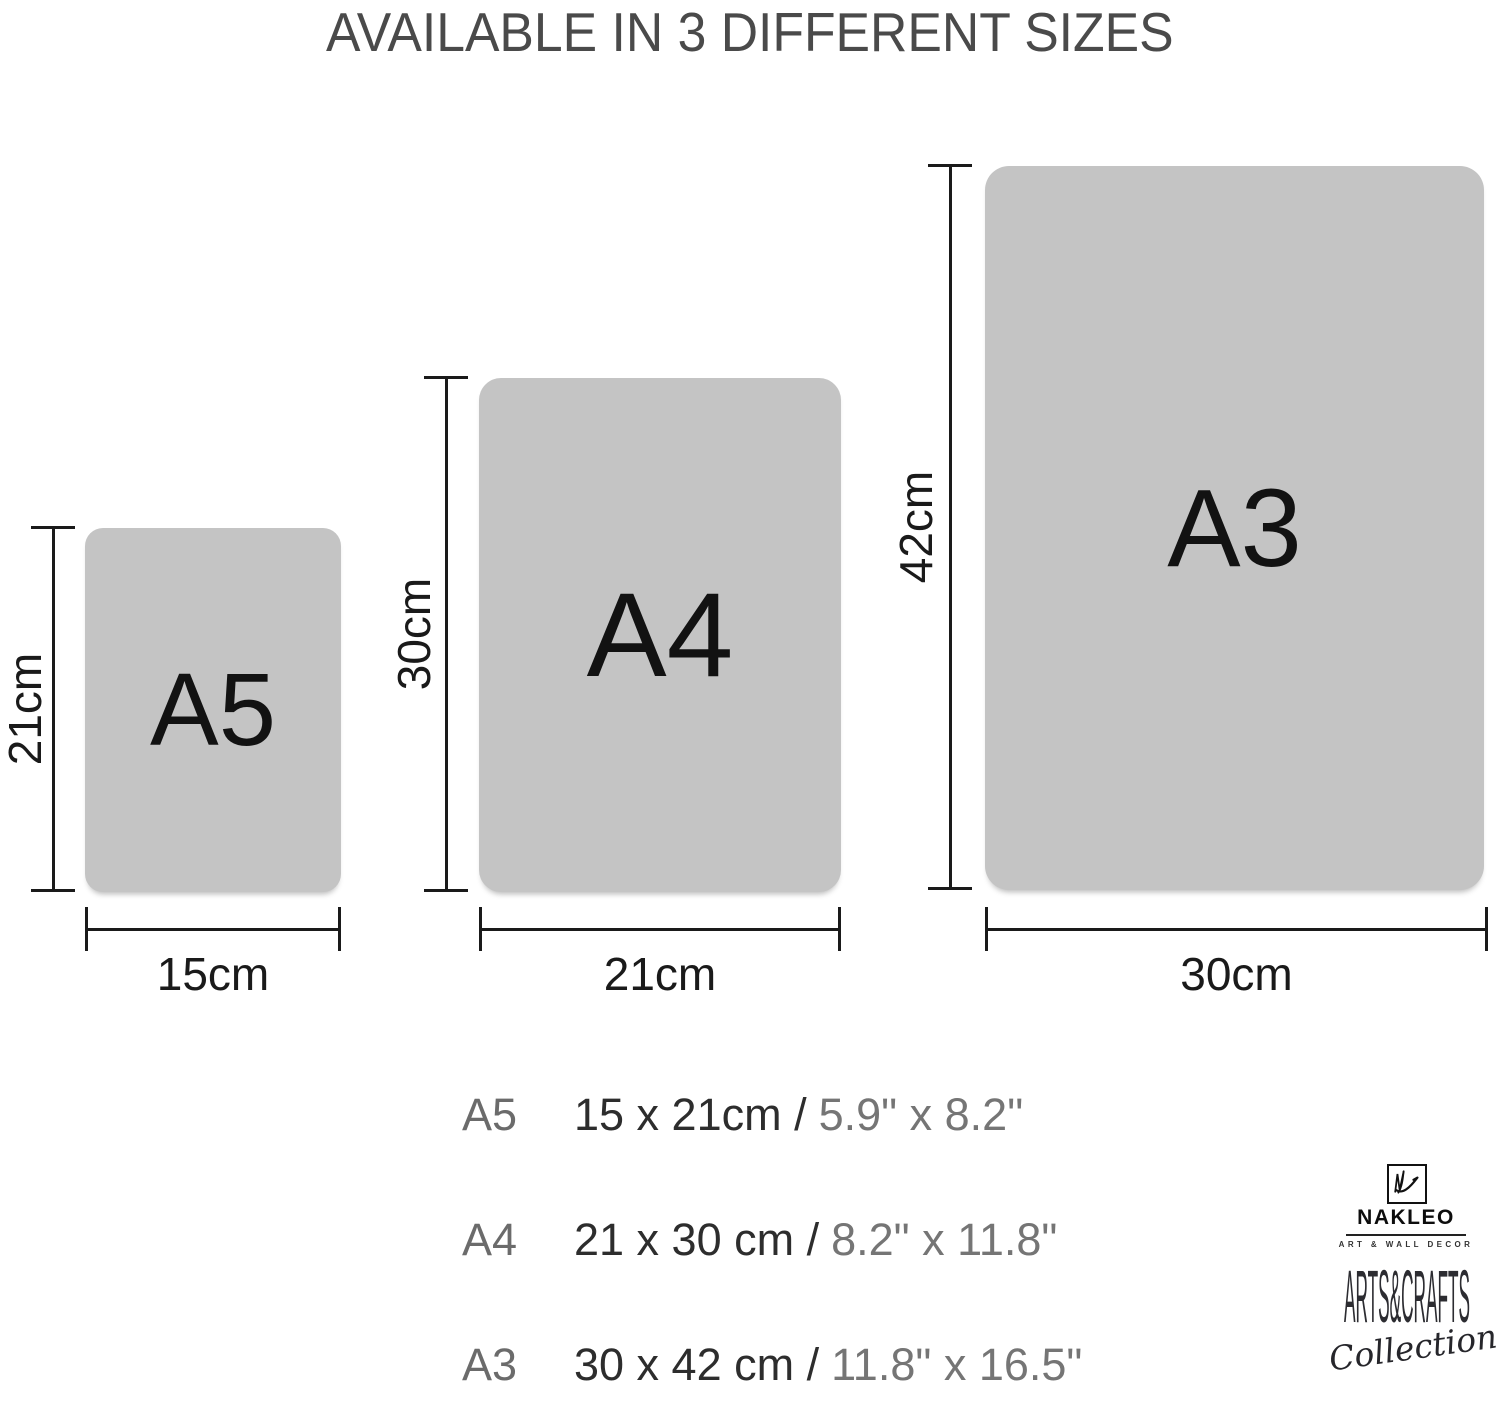  Describe the element at coordinates (414, 634) in the screenshot. I see `a4-height-label: 30cm` at that location.